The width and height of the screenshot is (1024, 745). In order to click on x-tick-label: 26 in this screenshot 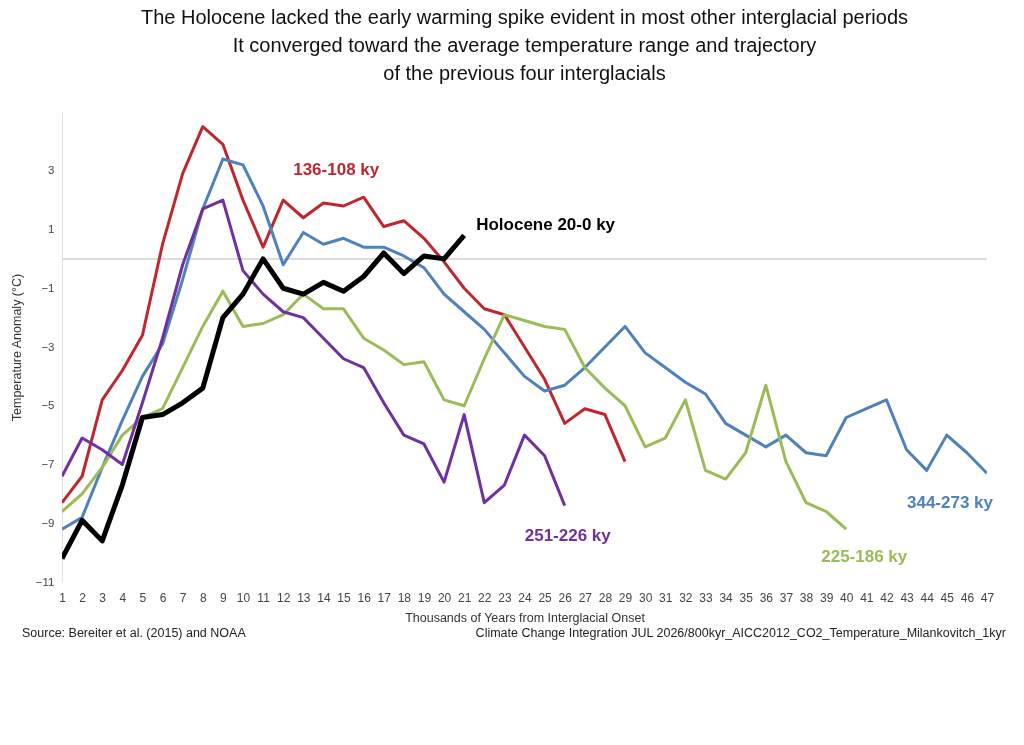, I will do `click(565, 597)`.